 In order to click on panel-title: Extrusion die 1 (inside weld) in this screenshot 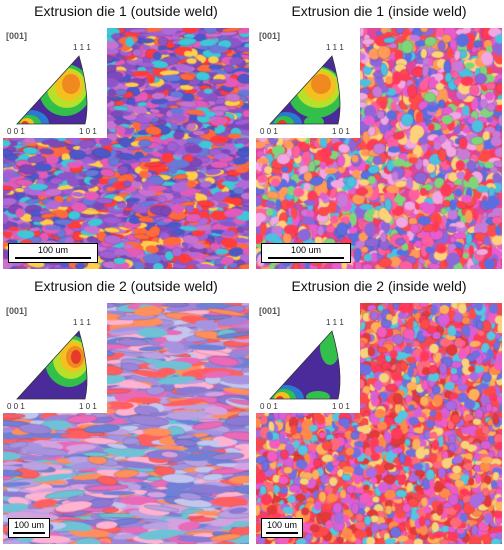, I will do `click(379, 11)`.